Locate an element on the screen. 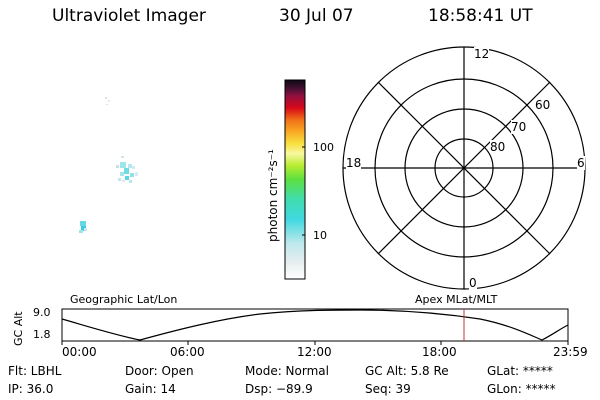 The height and width of the screenshot is (400, 600). status-seq: Seq: 39 is located at coordinates (388, 389).